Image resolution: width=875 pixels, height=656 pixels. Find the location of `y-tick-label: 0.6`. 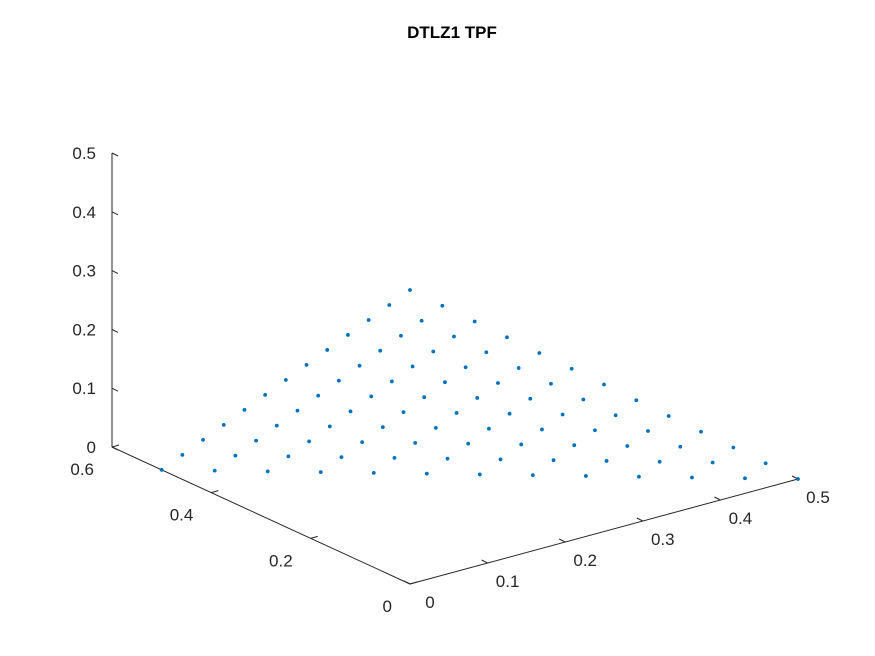

y-tick-label: 0.6 is located at coordinates (82, 469).